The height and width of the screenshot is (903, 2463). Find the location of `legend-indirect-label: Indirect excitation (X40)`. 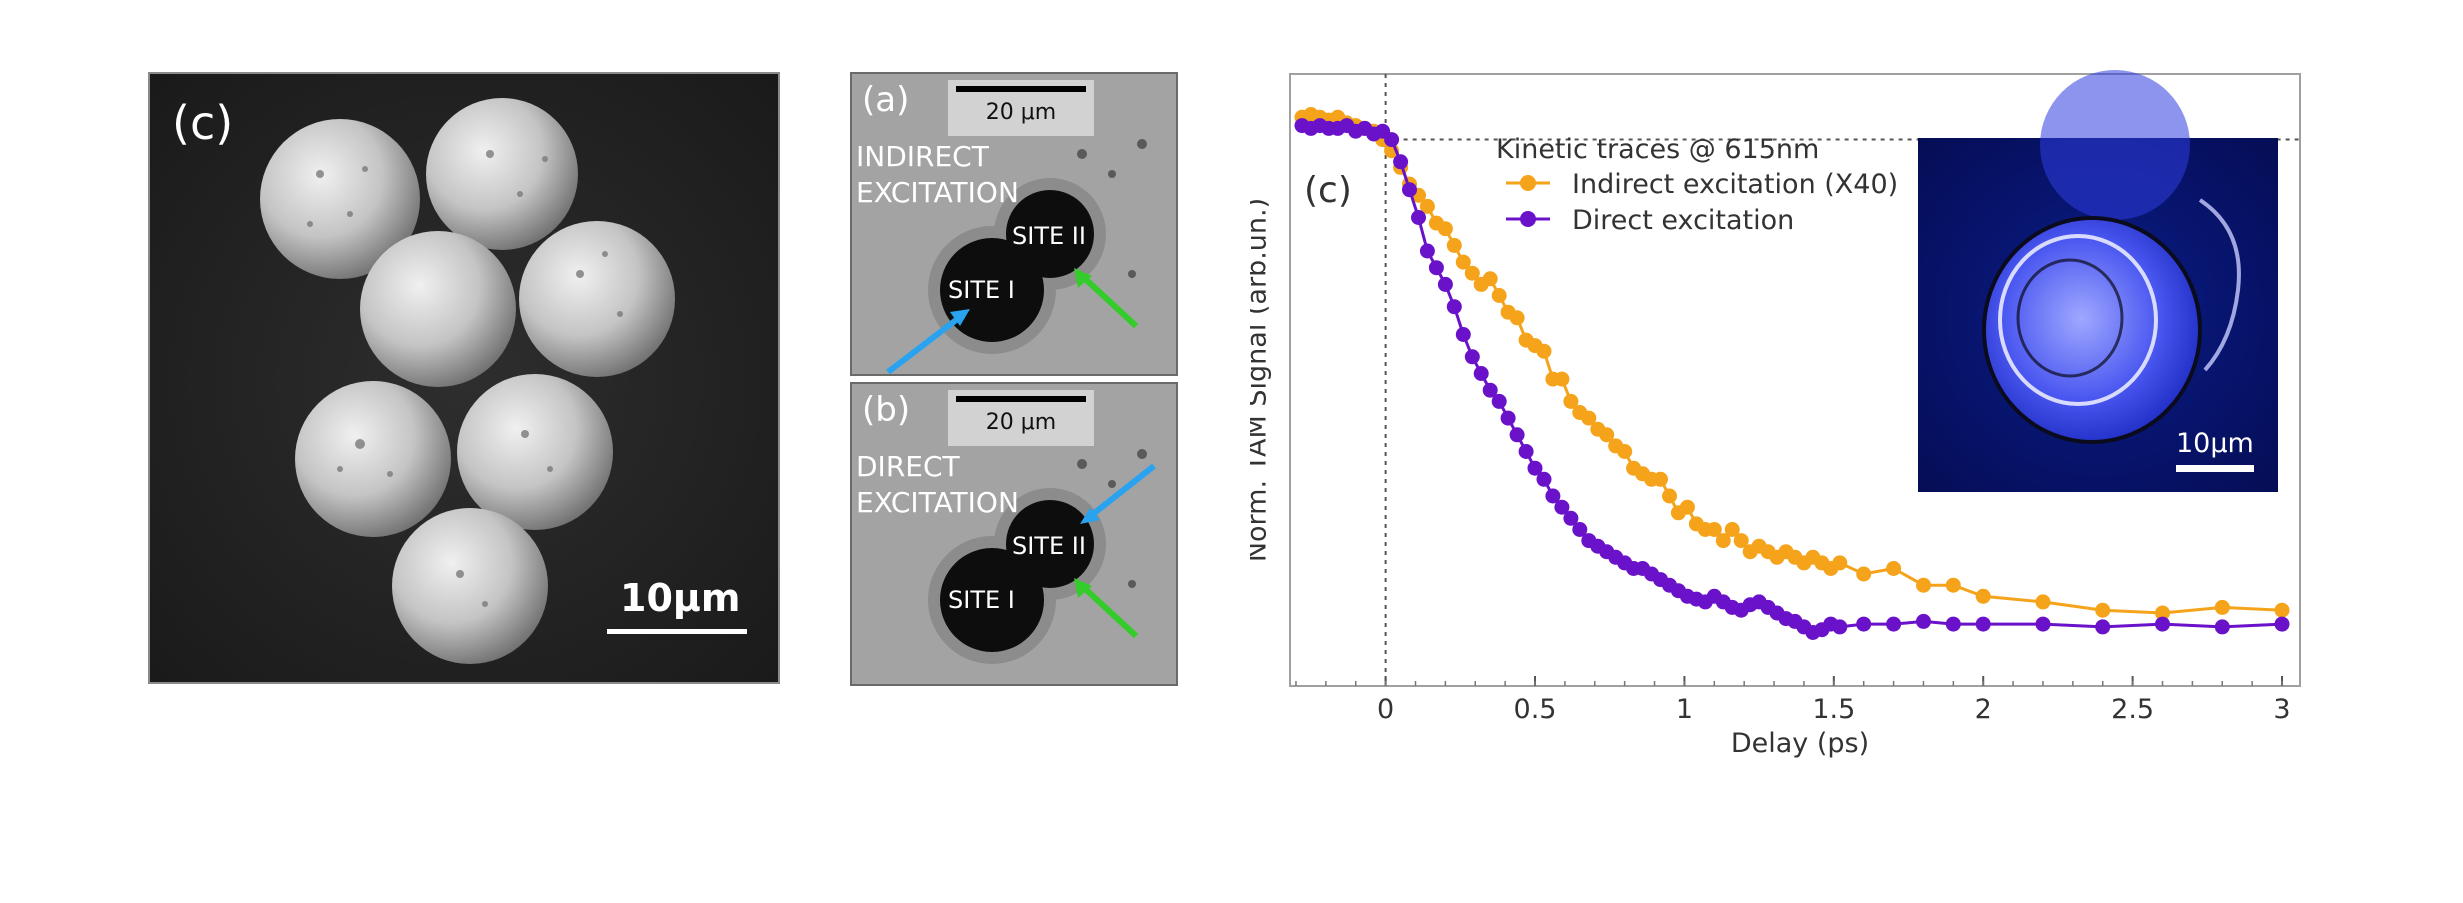

legend-indirect-label: Indirect excitation (X40) is located at coordinates (1735, 184).